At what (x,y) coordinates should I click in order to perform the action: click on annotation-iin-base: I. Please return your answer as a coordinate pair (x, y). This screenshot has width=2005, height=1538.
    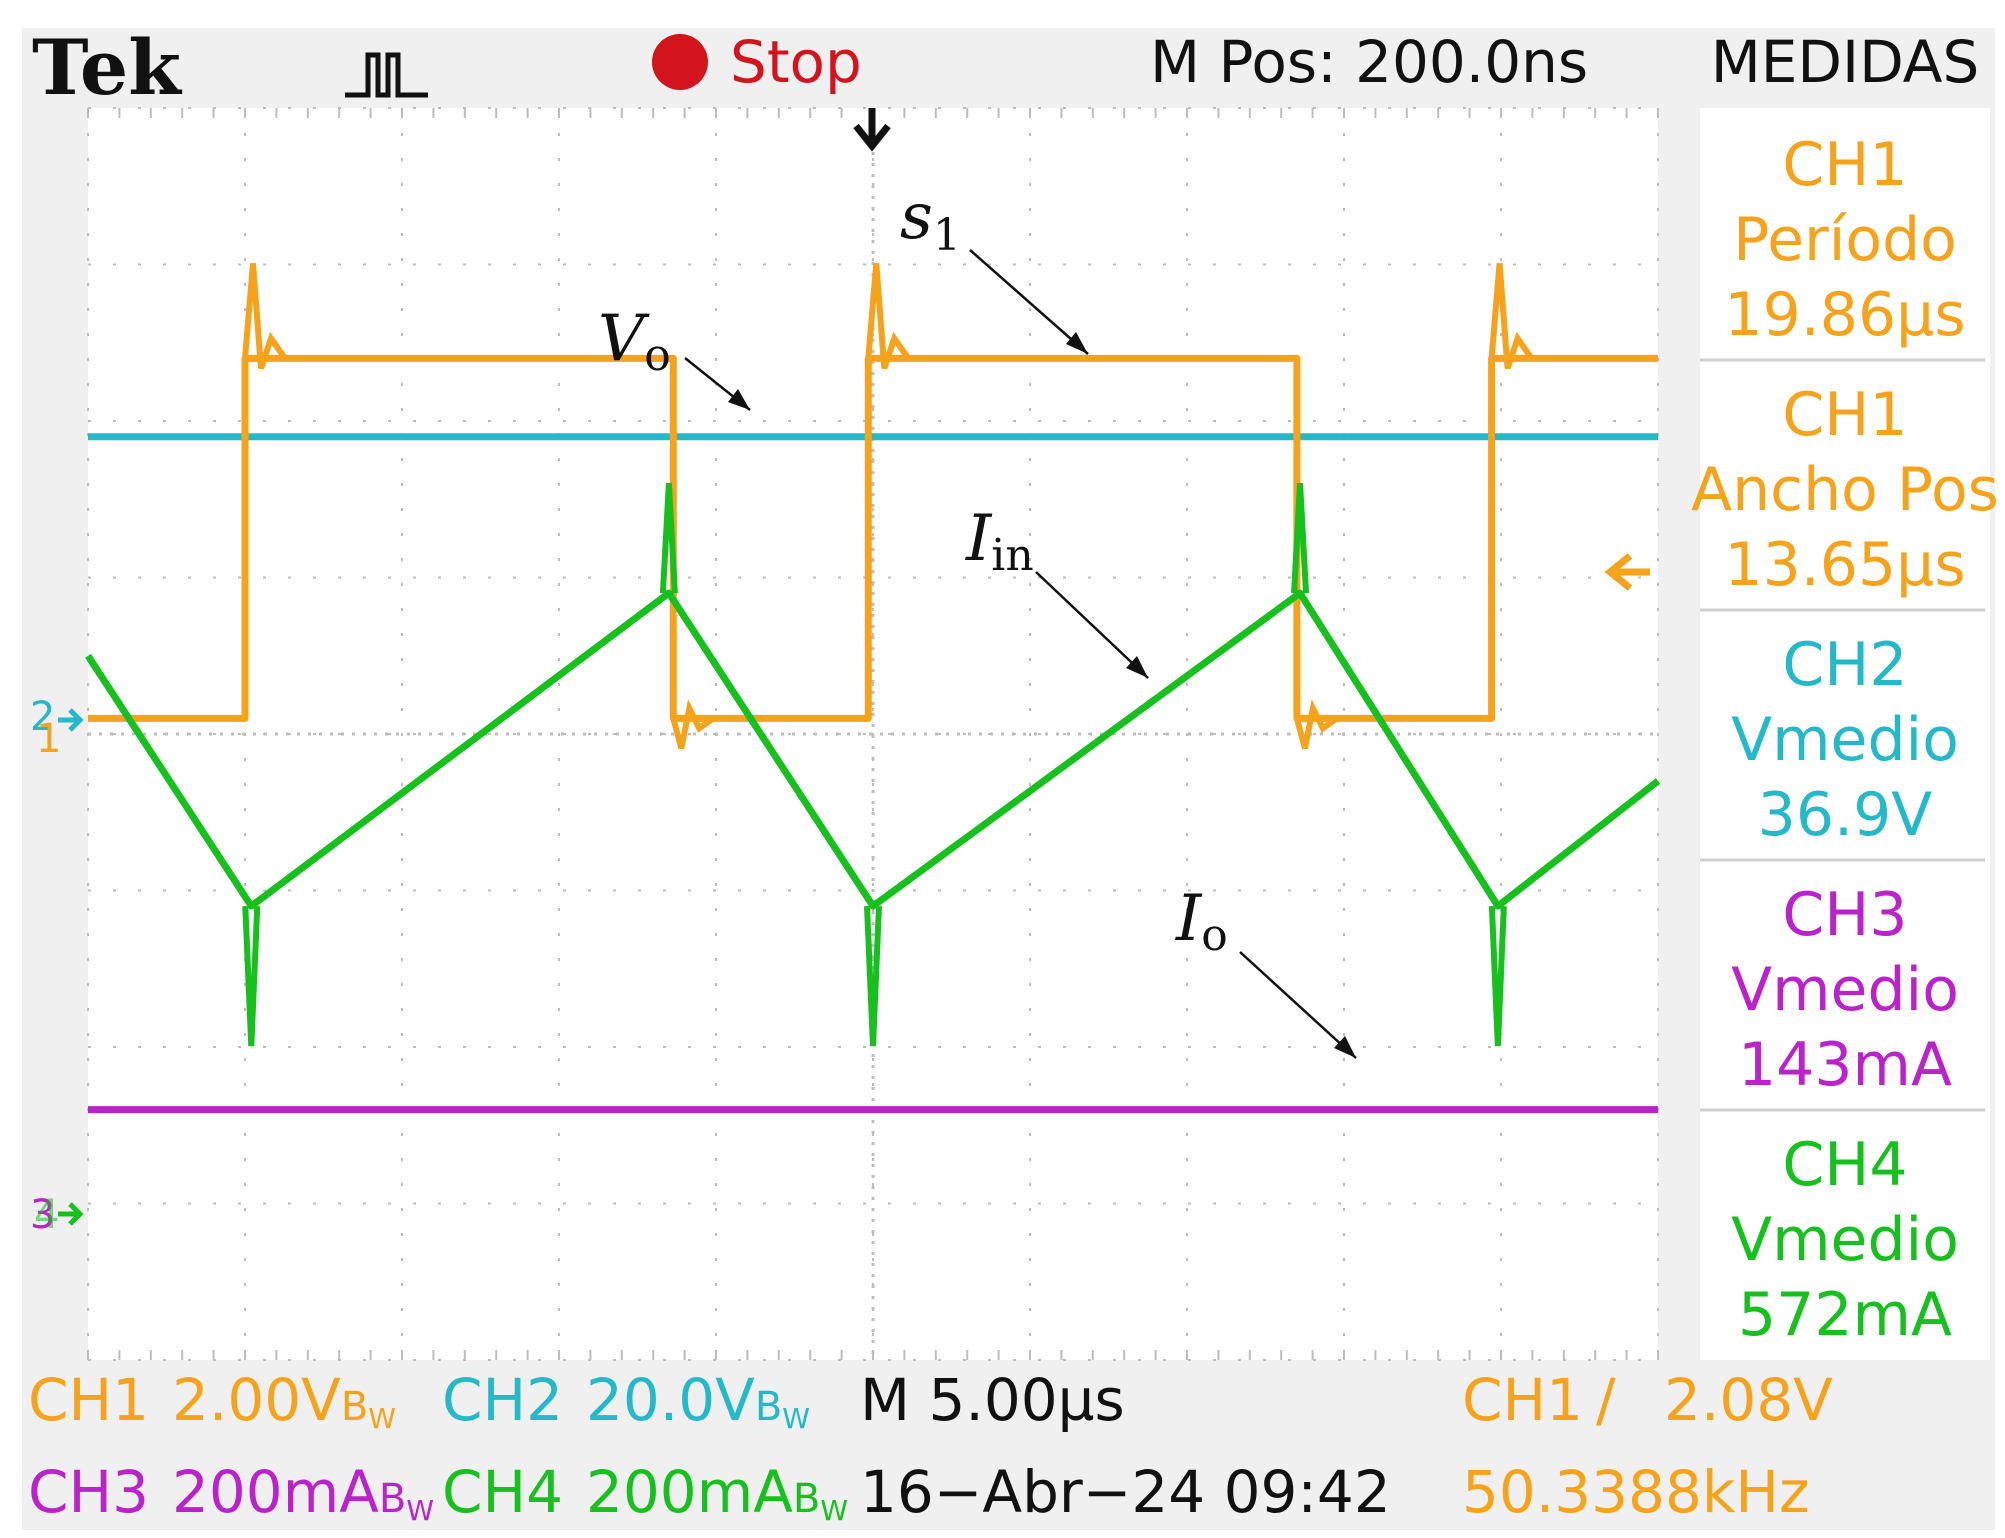
    Looking at the image, I should click on (979, 539).